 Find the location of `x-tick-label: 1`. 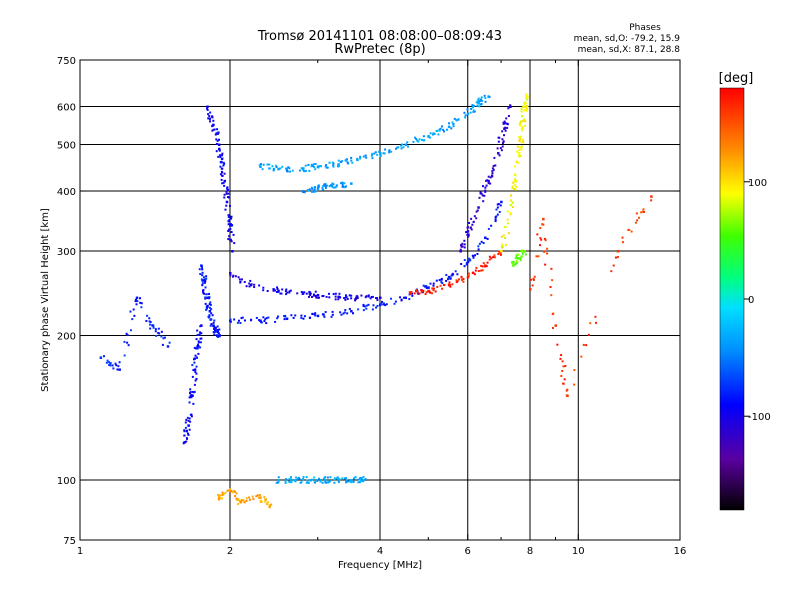

x-tick-label: 1 is located at coordinates (80, 551).